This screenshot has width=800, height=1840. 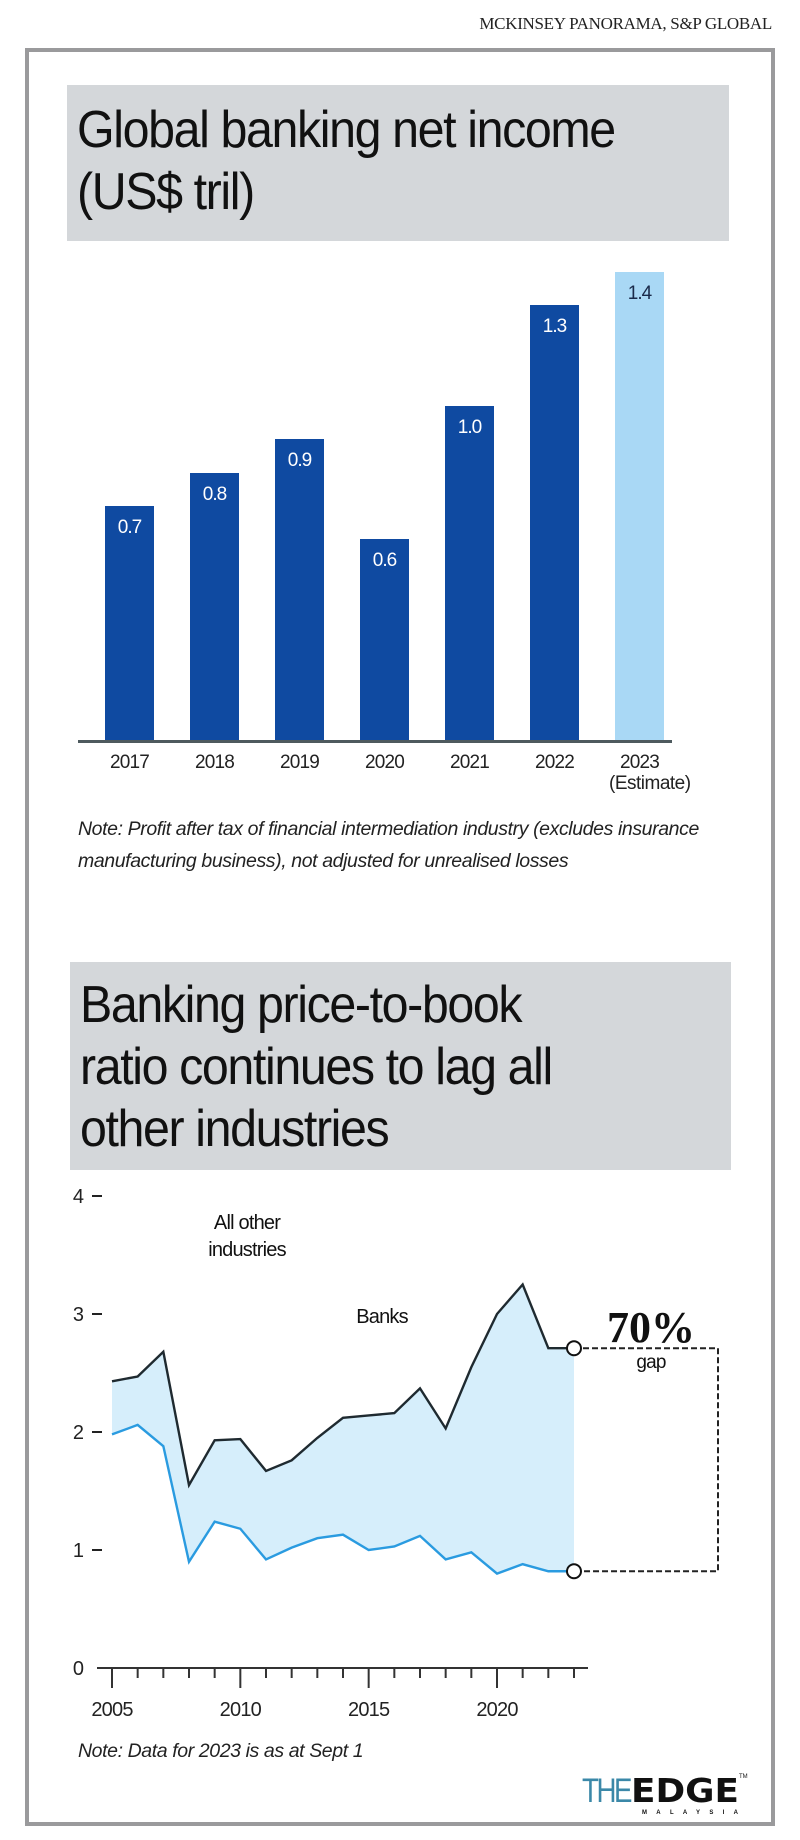 I want to click on bar-2019, so click(x=299, y=589).